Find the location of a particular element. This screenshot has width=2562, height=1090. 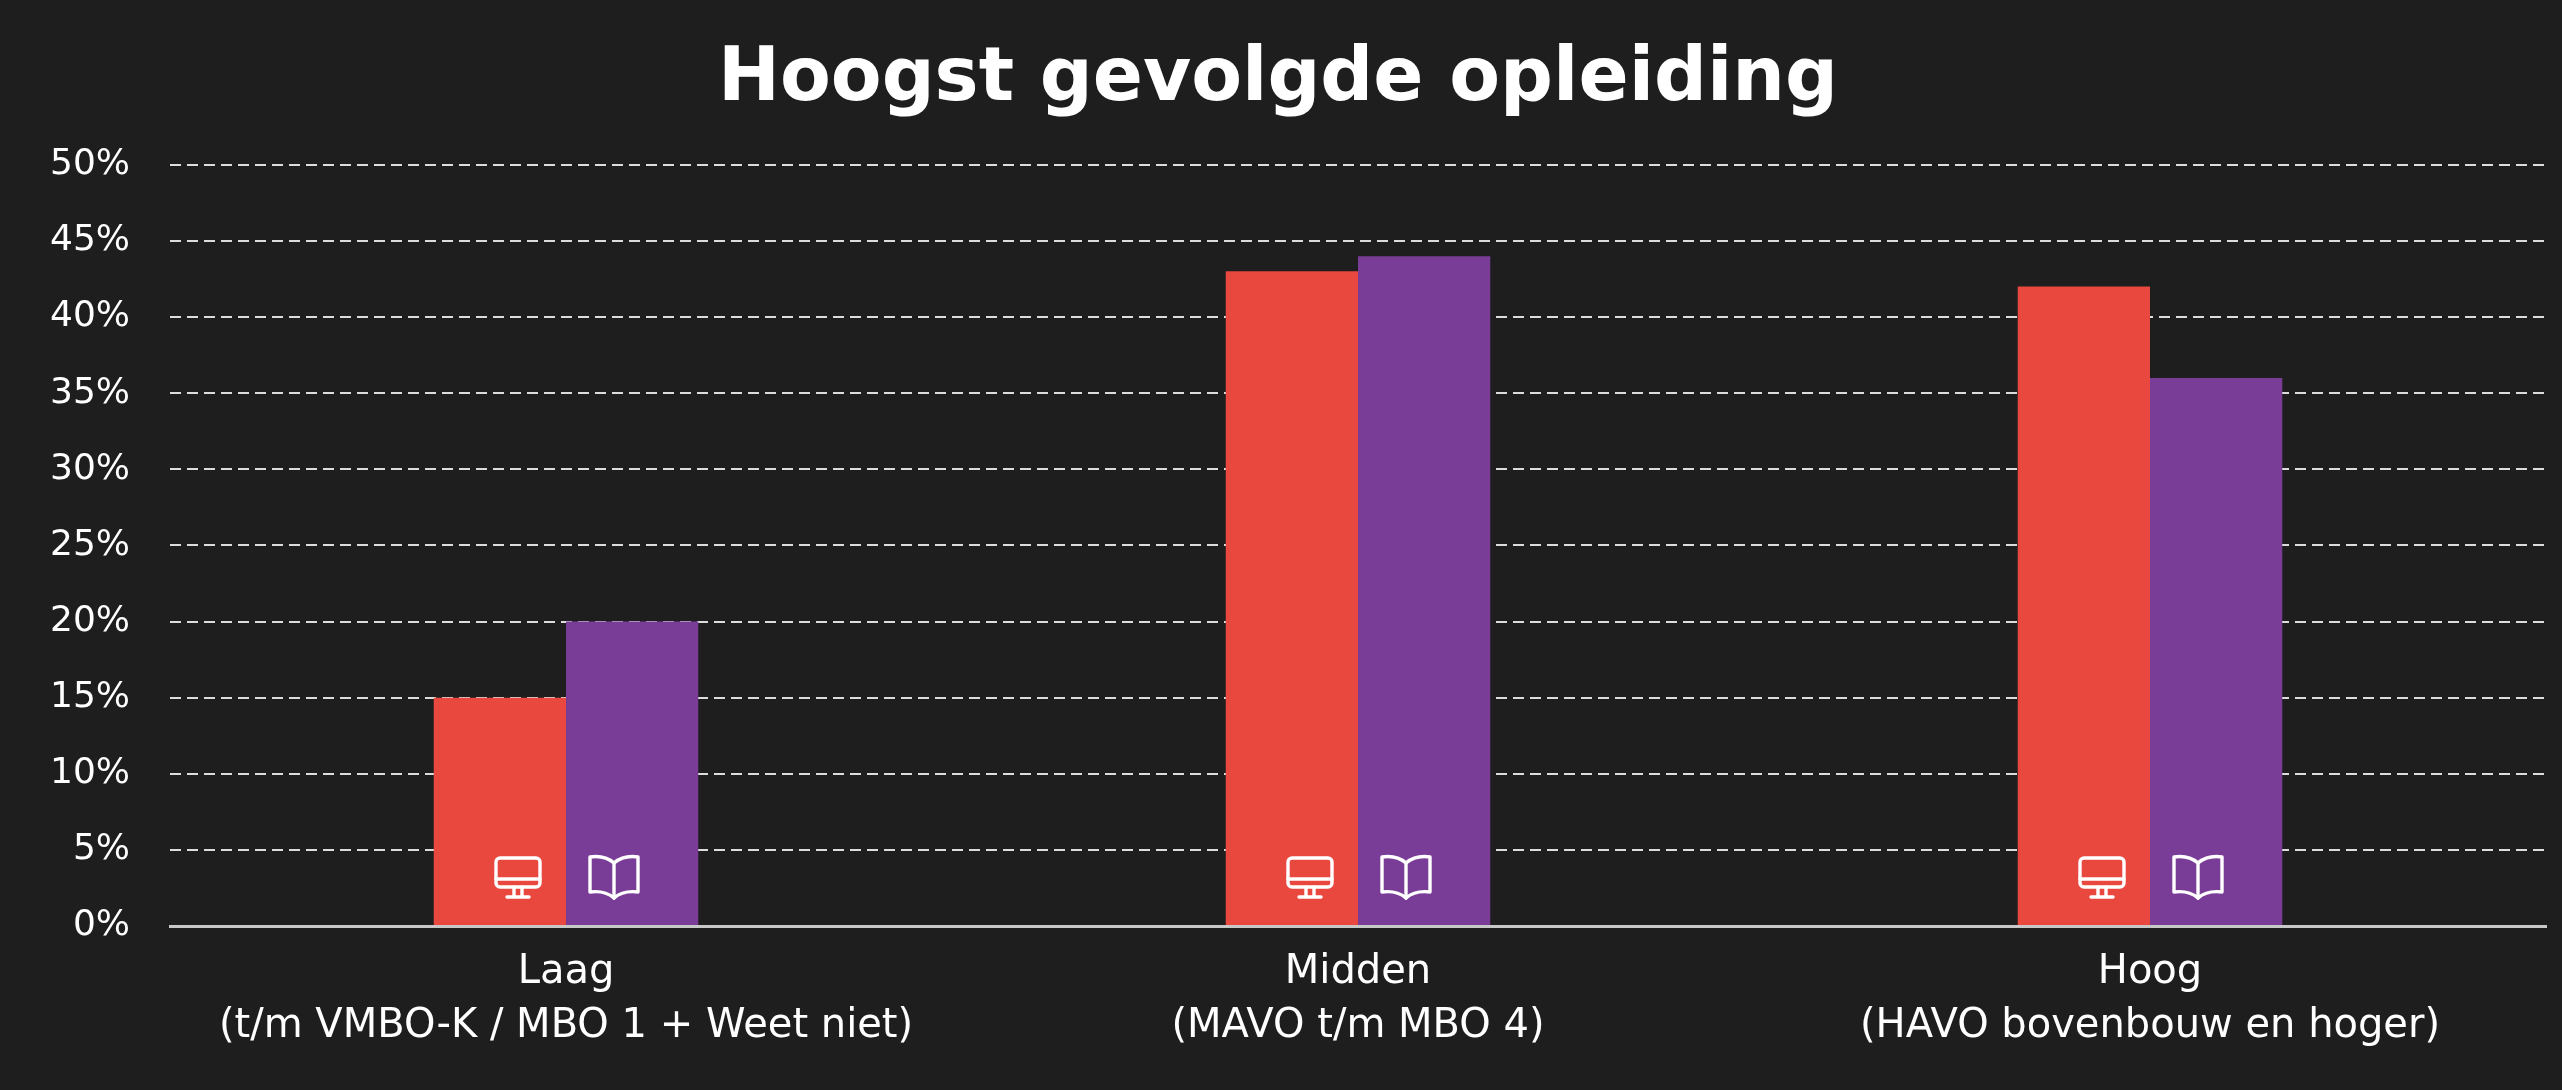

y-tick-label: 45% is located at coordinates (90, 238).